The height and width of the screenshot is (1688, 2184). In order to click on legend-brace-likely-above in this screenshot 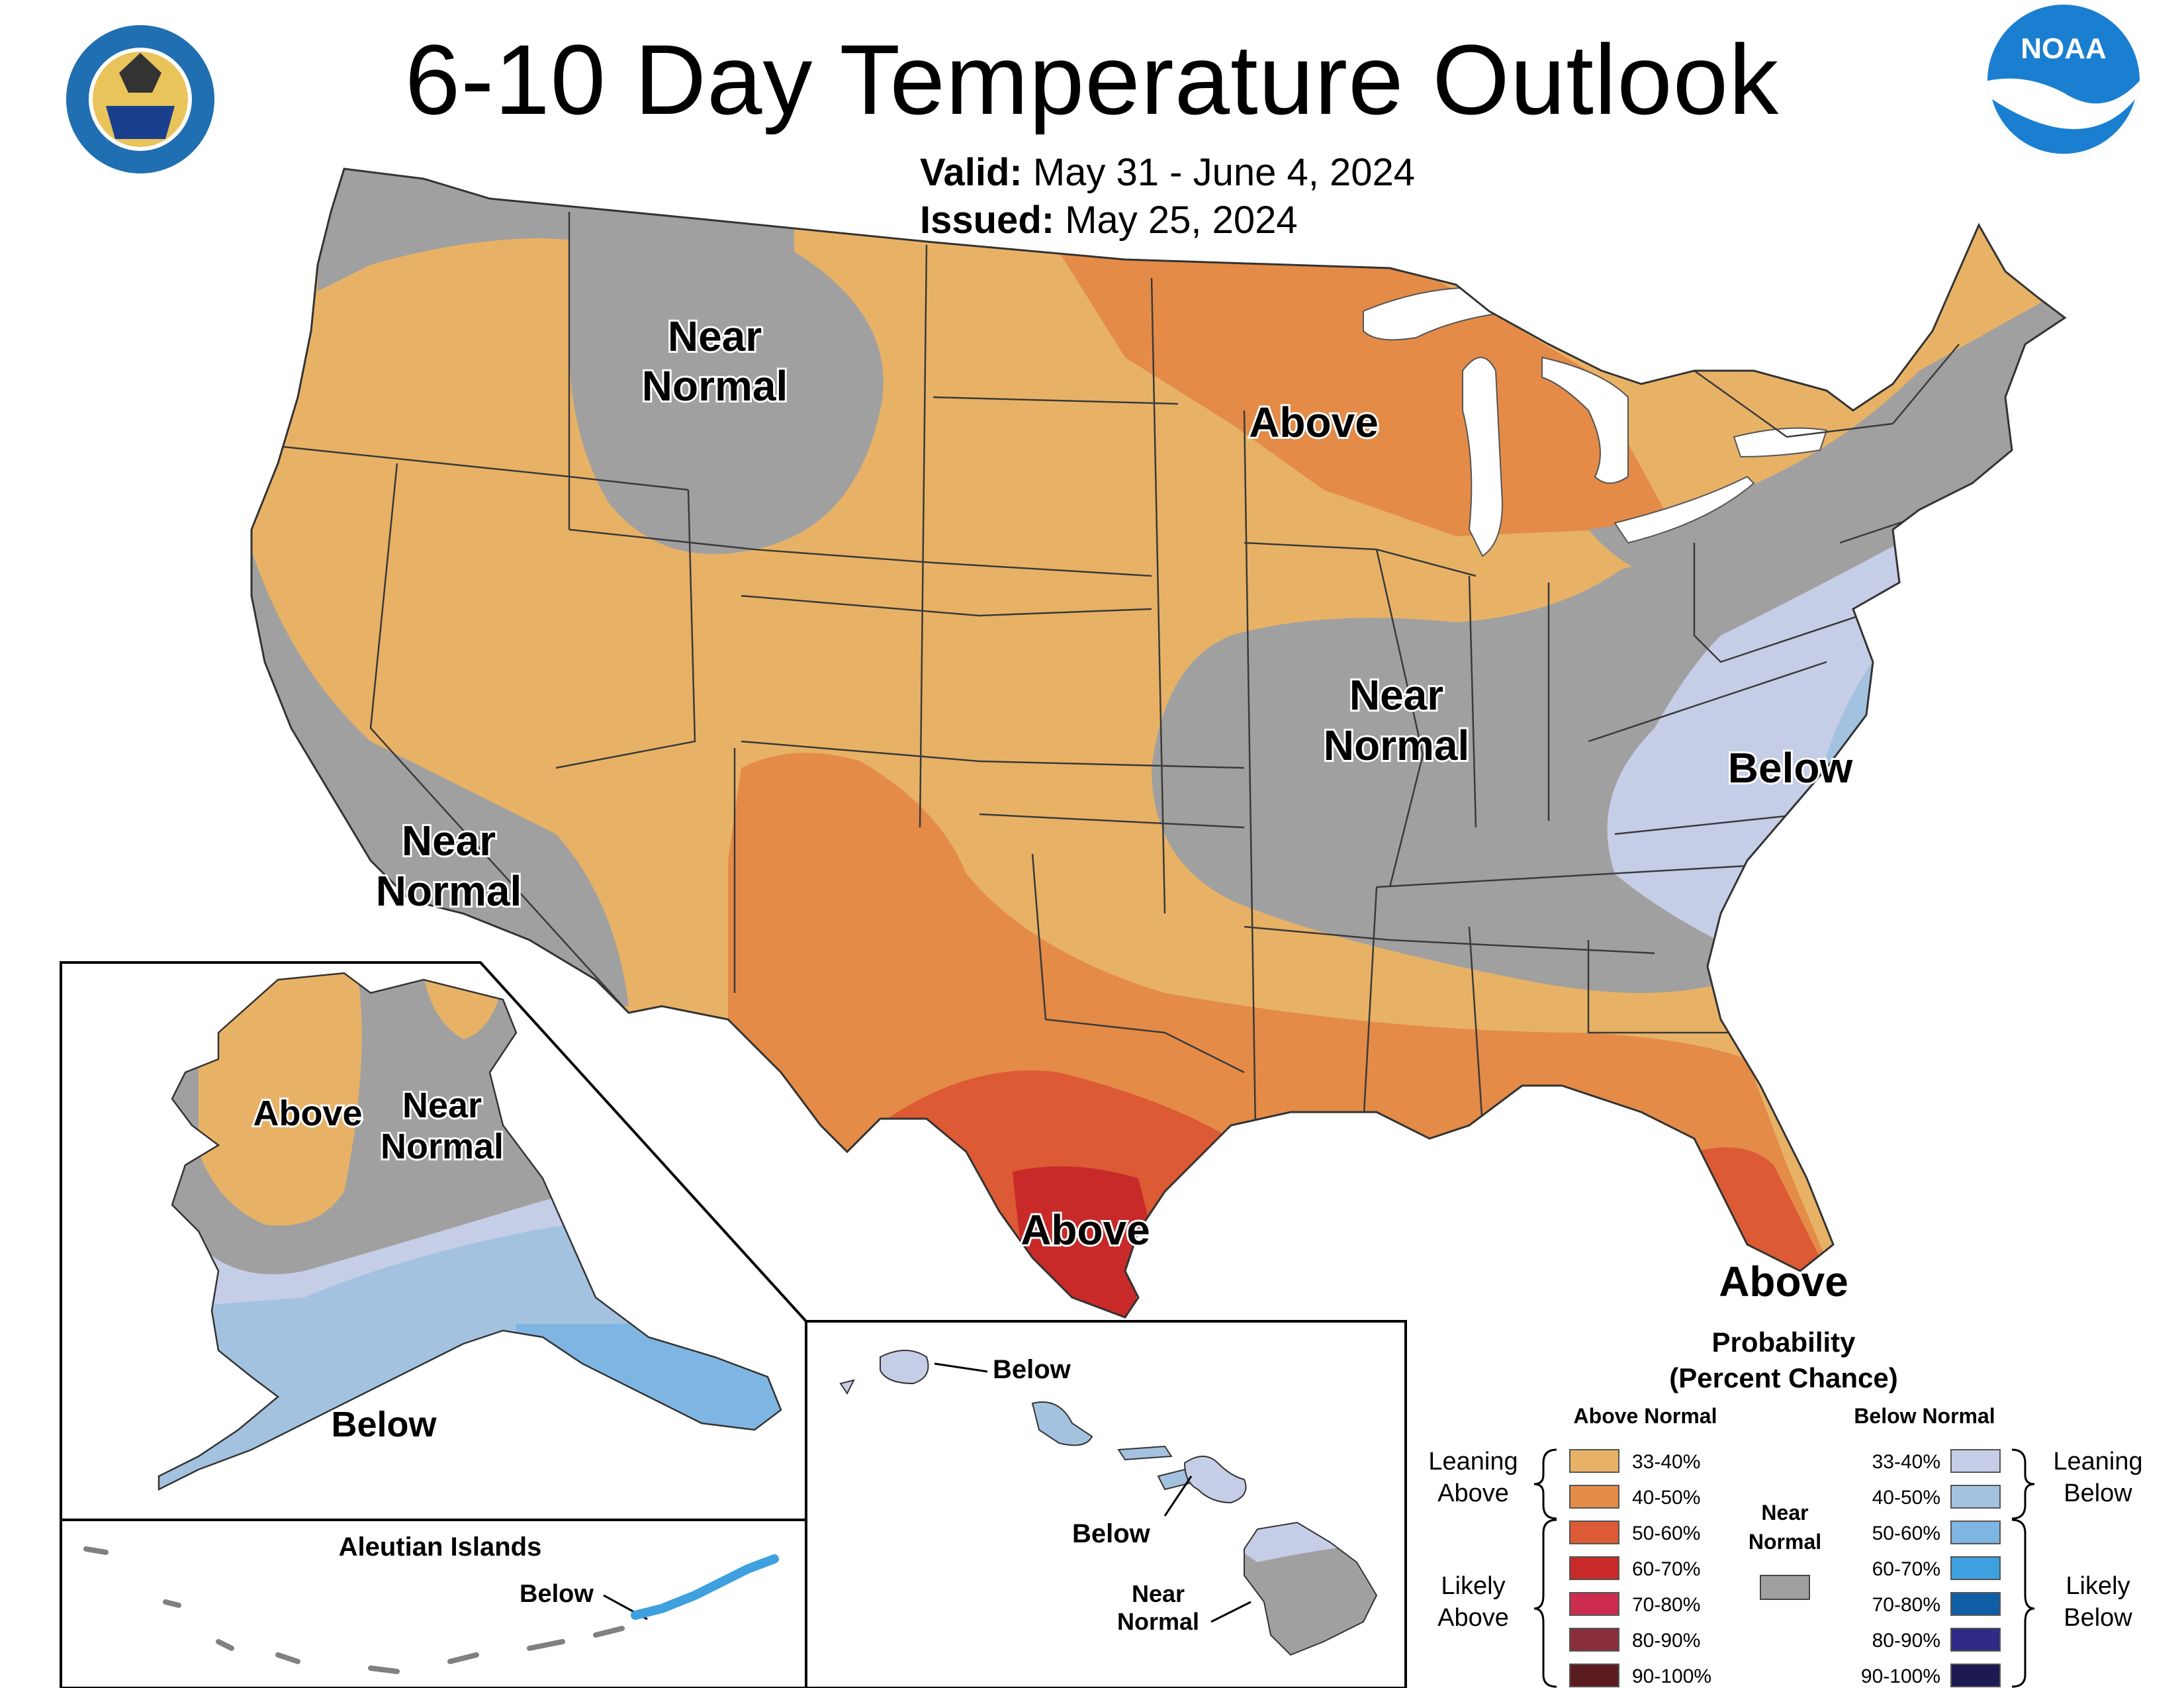, I will do `click(1545, 1603)`.